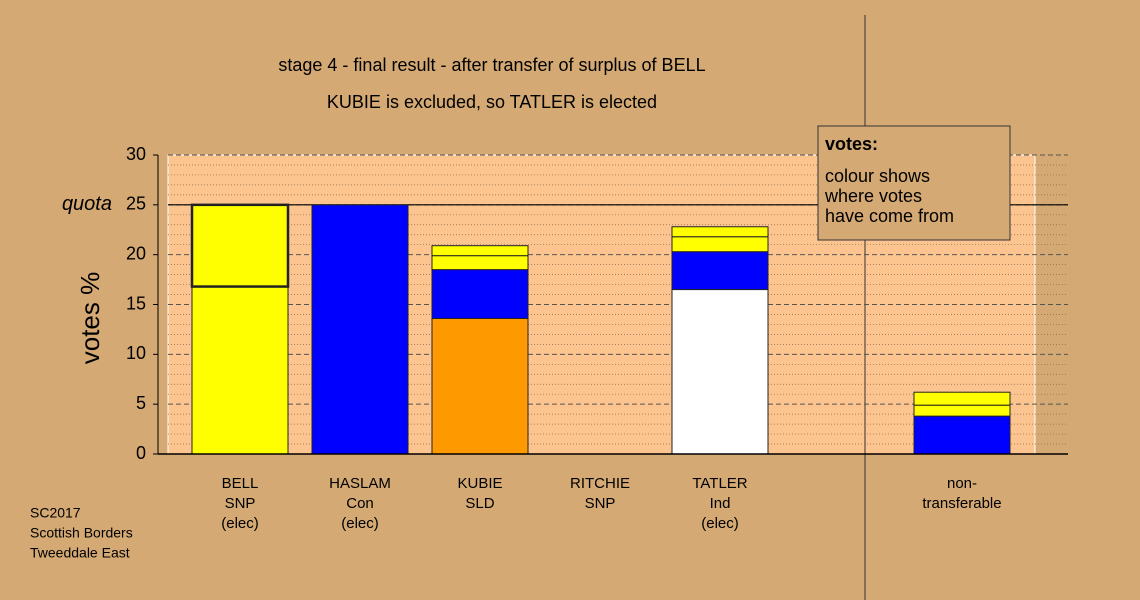 Image resolution: width=1140 pixels, height=600 pixels. Describe the element at coordinates (90, 318) in the screenshot. I see `y-axis-label: votes %` at that location.